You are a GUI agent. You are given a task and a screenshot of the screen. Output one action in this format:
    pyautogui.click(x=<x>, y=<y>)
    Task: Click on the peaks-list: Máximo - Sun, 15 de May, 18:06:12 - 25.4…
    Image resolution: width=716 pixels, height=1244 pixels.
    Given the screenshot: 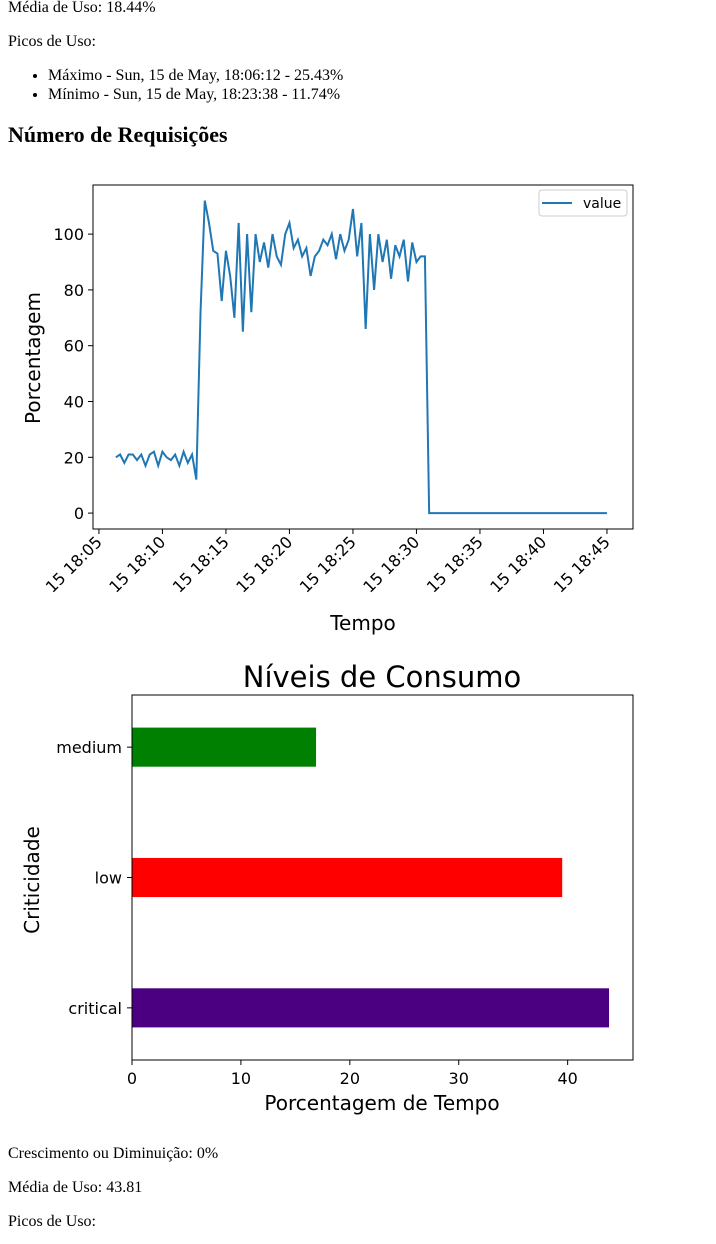 What is the action you would take?
    pyautogui.click(x=171, y=85)
    